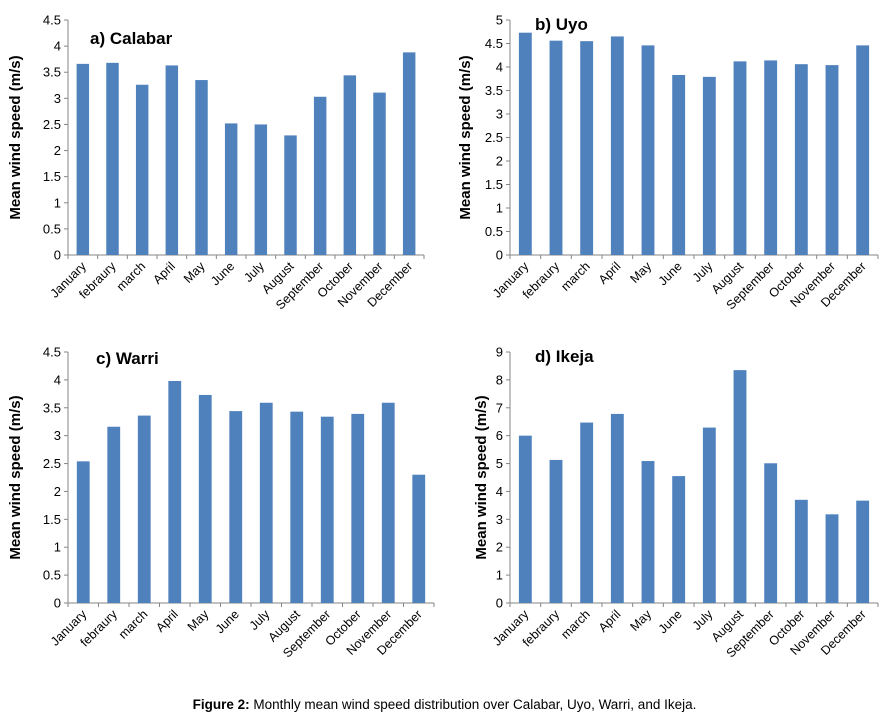 The image size is (889, 718). Describe the element at coordinates (494, 184) in the screenshot. I see `y-tick-label: 1.5` at that location.